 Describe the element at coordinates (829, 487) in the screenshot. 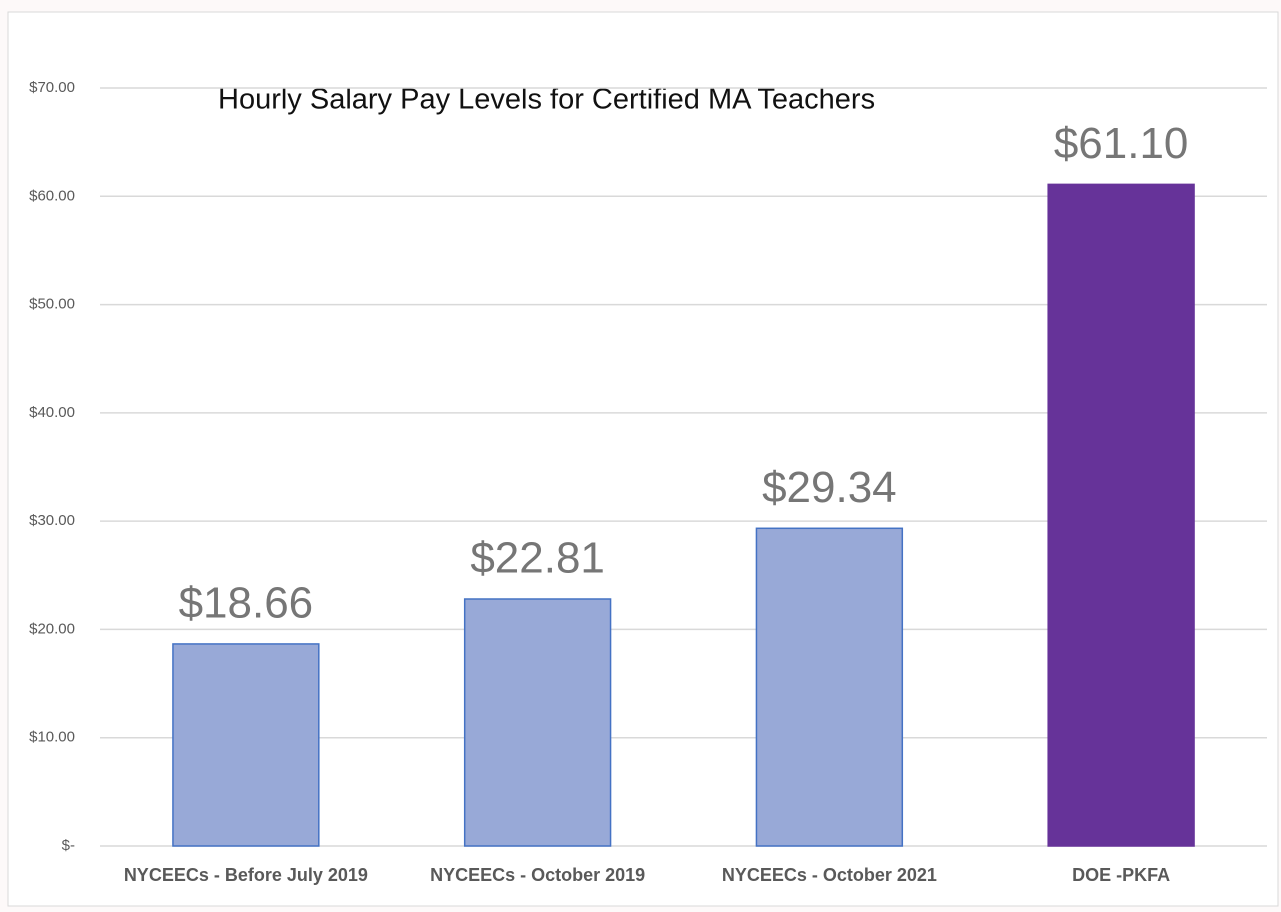

I see `value-label: $29.34` at that location.